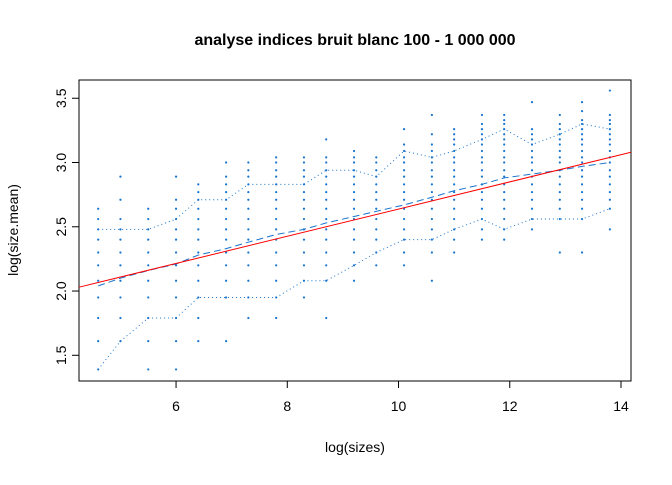 This screenshot has height=485, width=672. What do you see at coordinates (176, 406) in the screenshot?
I see `x-tick-label: 6` at bounding box center [176, 406].